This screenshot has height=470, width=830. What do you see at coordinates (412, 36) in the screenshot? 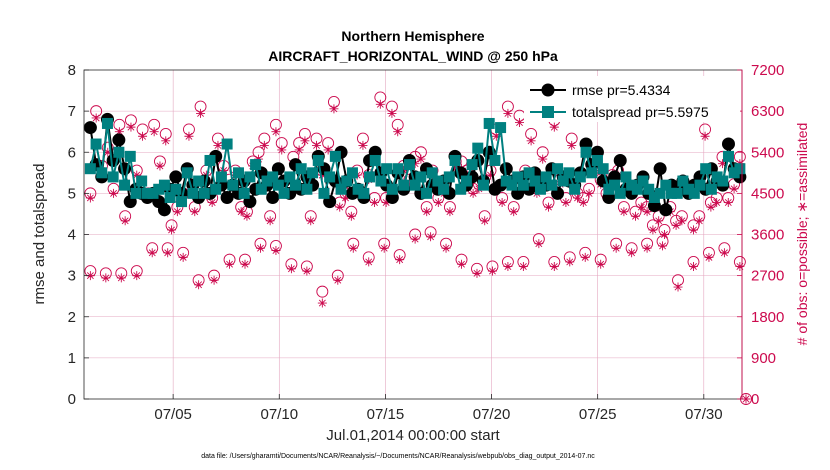
I see `chart-title-line1: Northern Hemisphere` at bounding box center [412, 36].